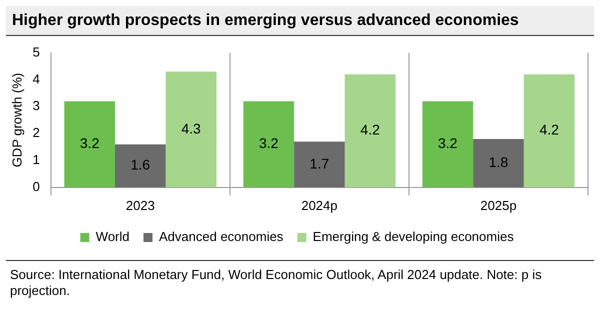 This screenshot has height=320, width=600. What do you see at coordinates (113, 236) in the screenshot?
I see `legend-label: World` at bounding box center [113, 236].